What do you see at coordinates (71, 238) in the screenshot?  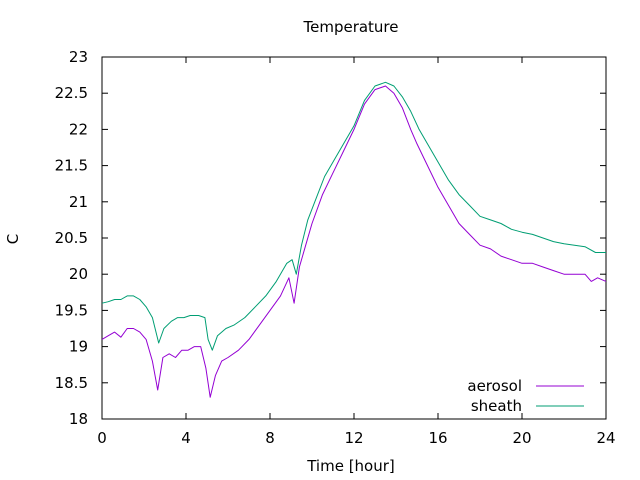 I see `y-tick-label: 20.5` at bounding box center [71, 238].